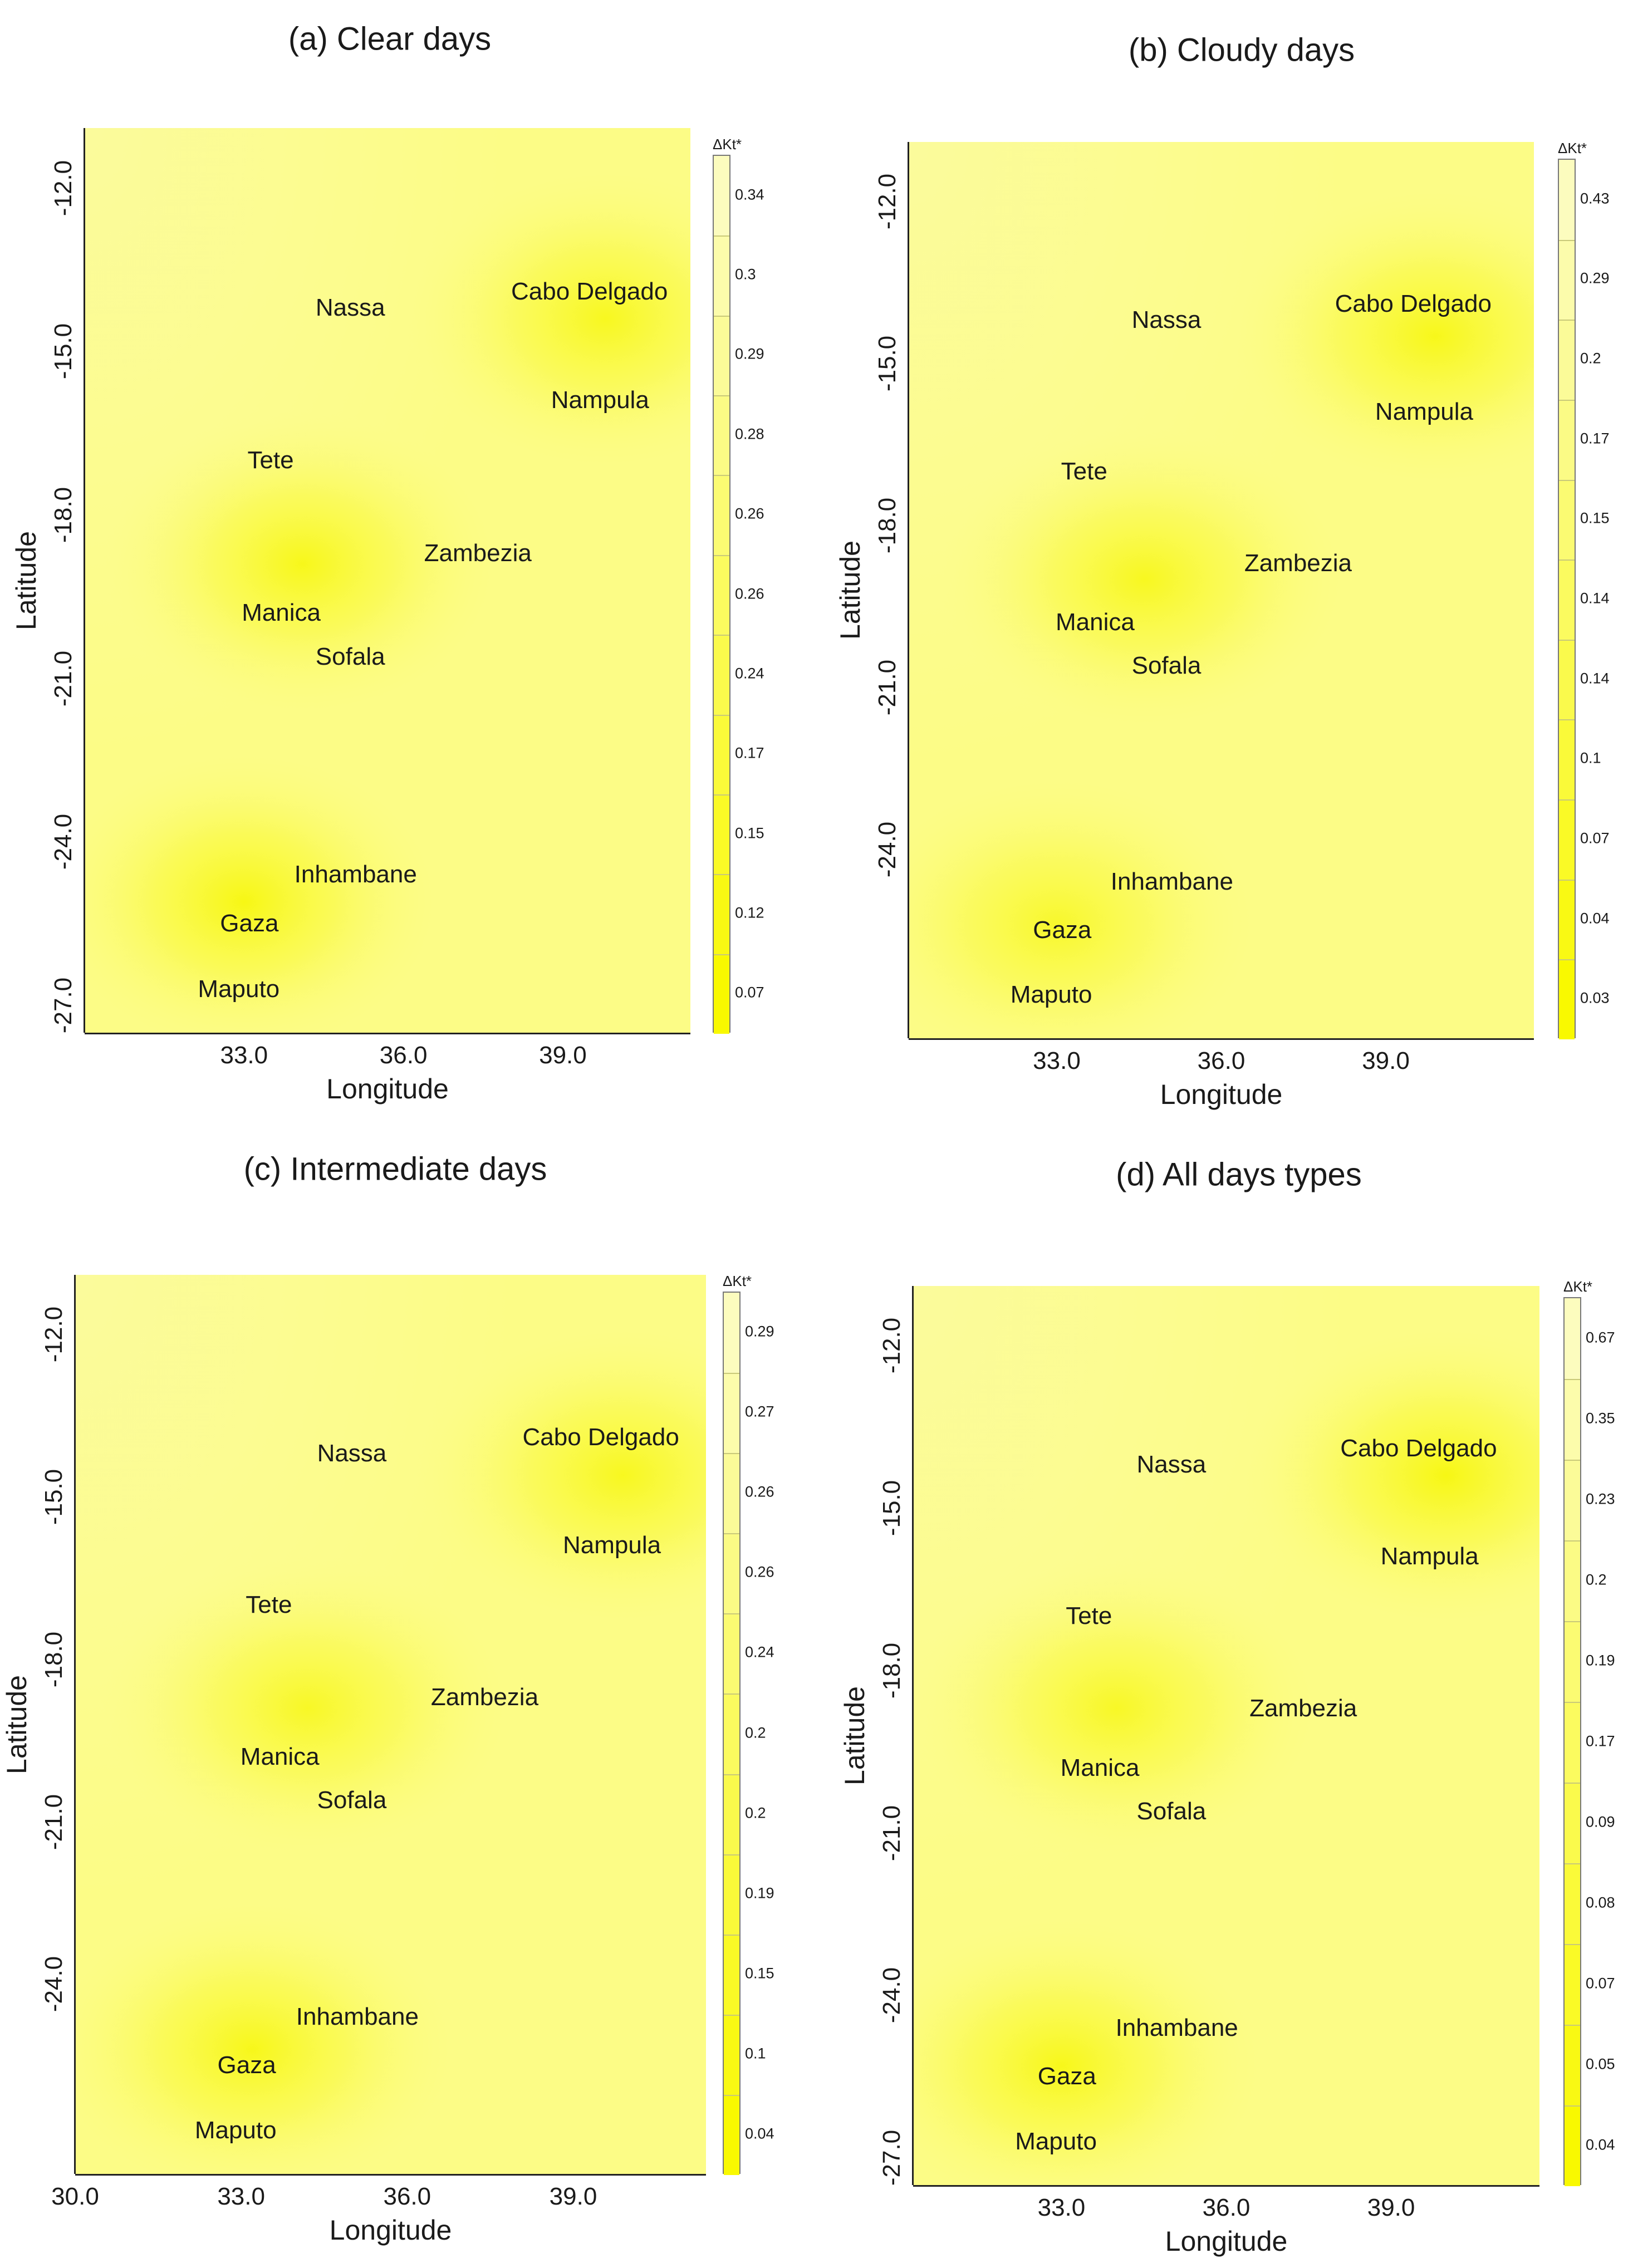 This screenshot has height=2268, width=1628. I want to click on colorbar-tick-label: 0.23, so click(1600, 1498).